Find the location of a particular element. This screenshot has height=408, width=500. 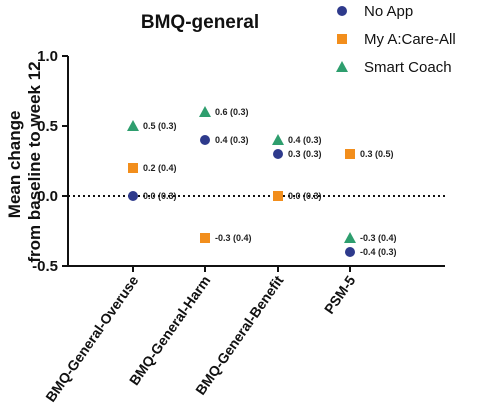

y-axis-label-line-1: Mean change is located at coordinates (14, 165).